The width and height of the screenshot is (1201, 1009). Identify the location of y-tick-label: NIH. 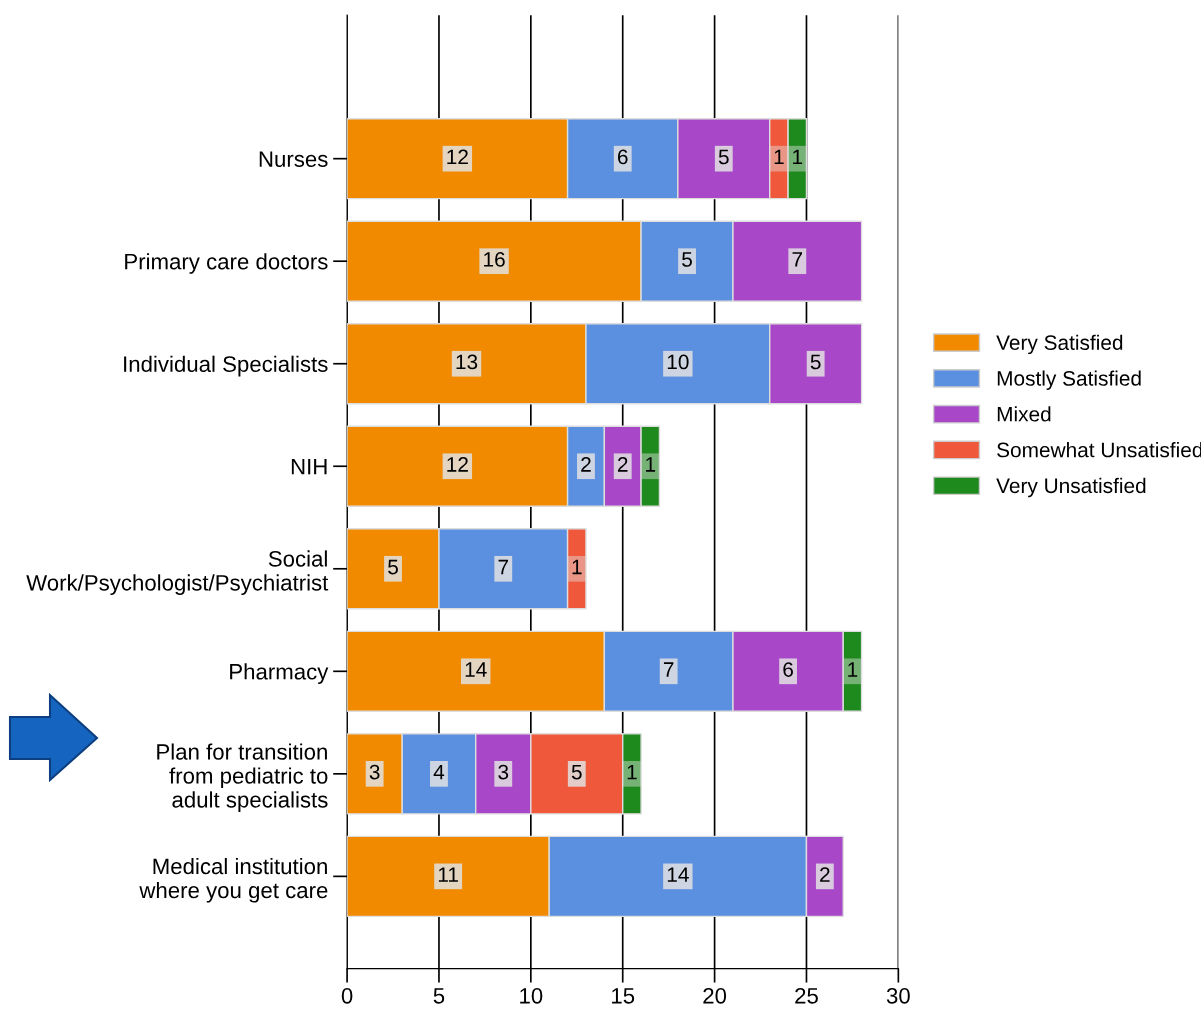
(309, 467).